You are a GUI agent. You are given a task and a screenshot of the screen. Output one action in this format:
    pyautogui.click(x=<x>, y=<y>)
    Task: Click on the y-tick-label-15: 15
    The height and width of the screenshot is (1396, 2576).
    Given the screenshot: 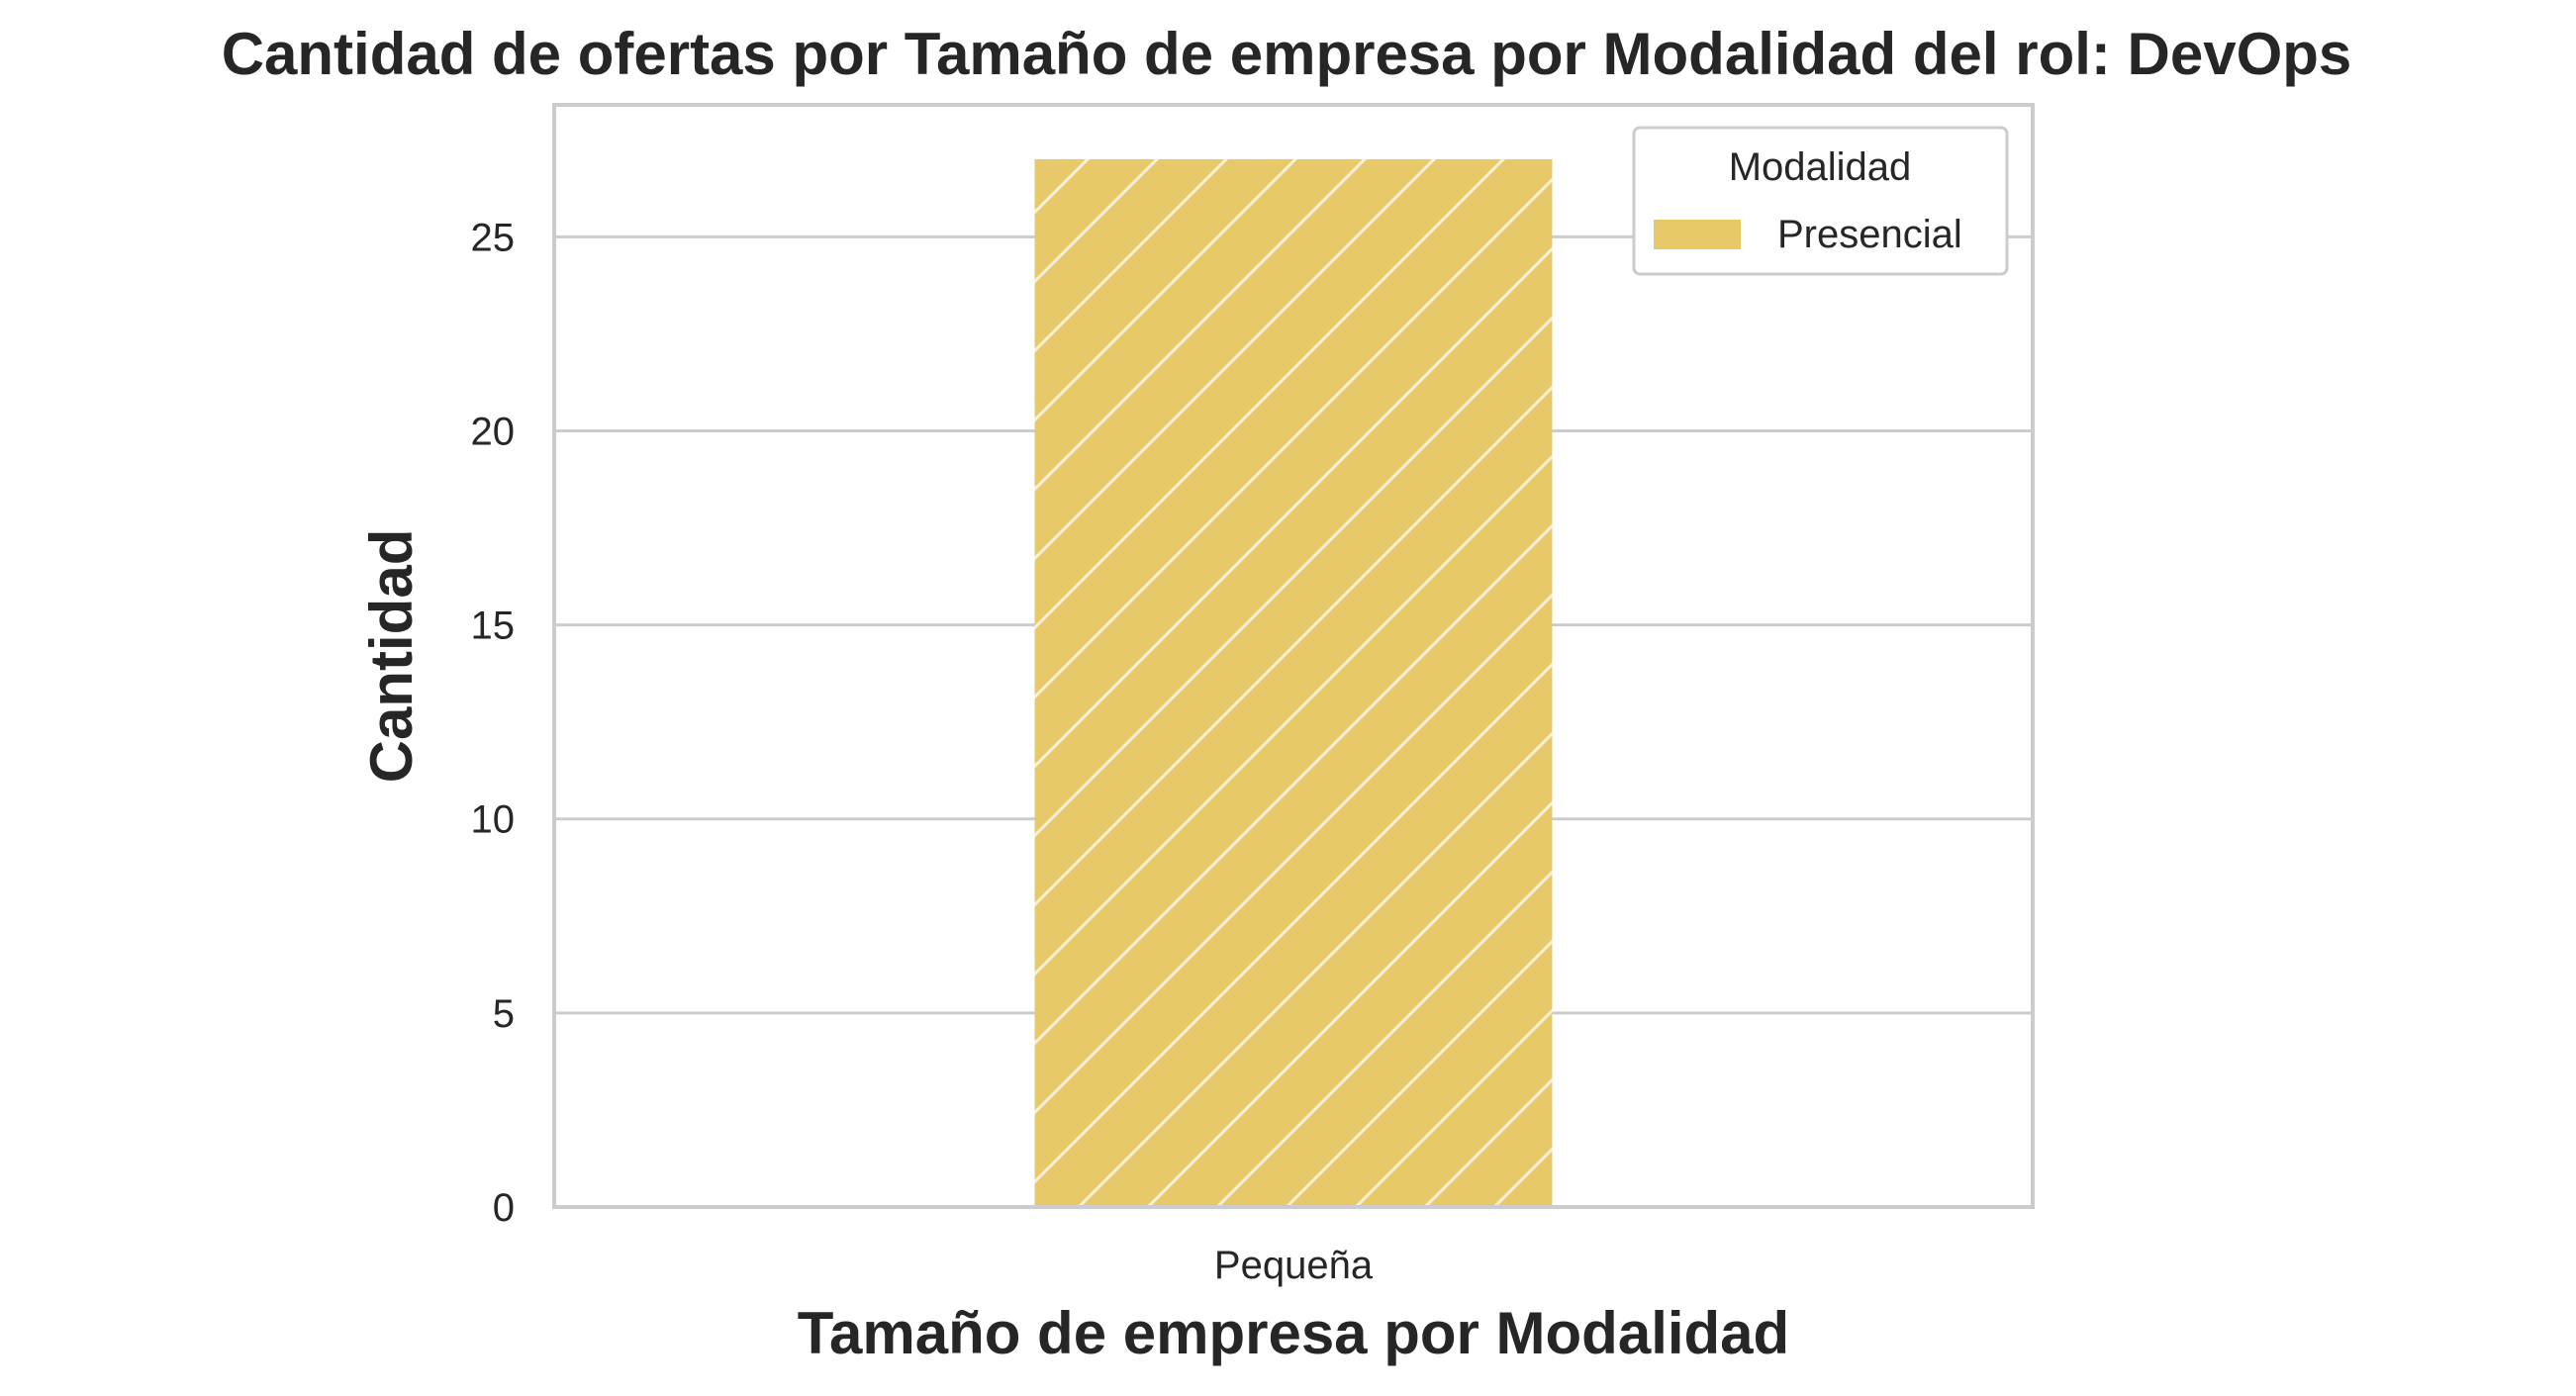 What is the action you would take?
    pyautogui.click(x=493, y=626)
    